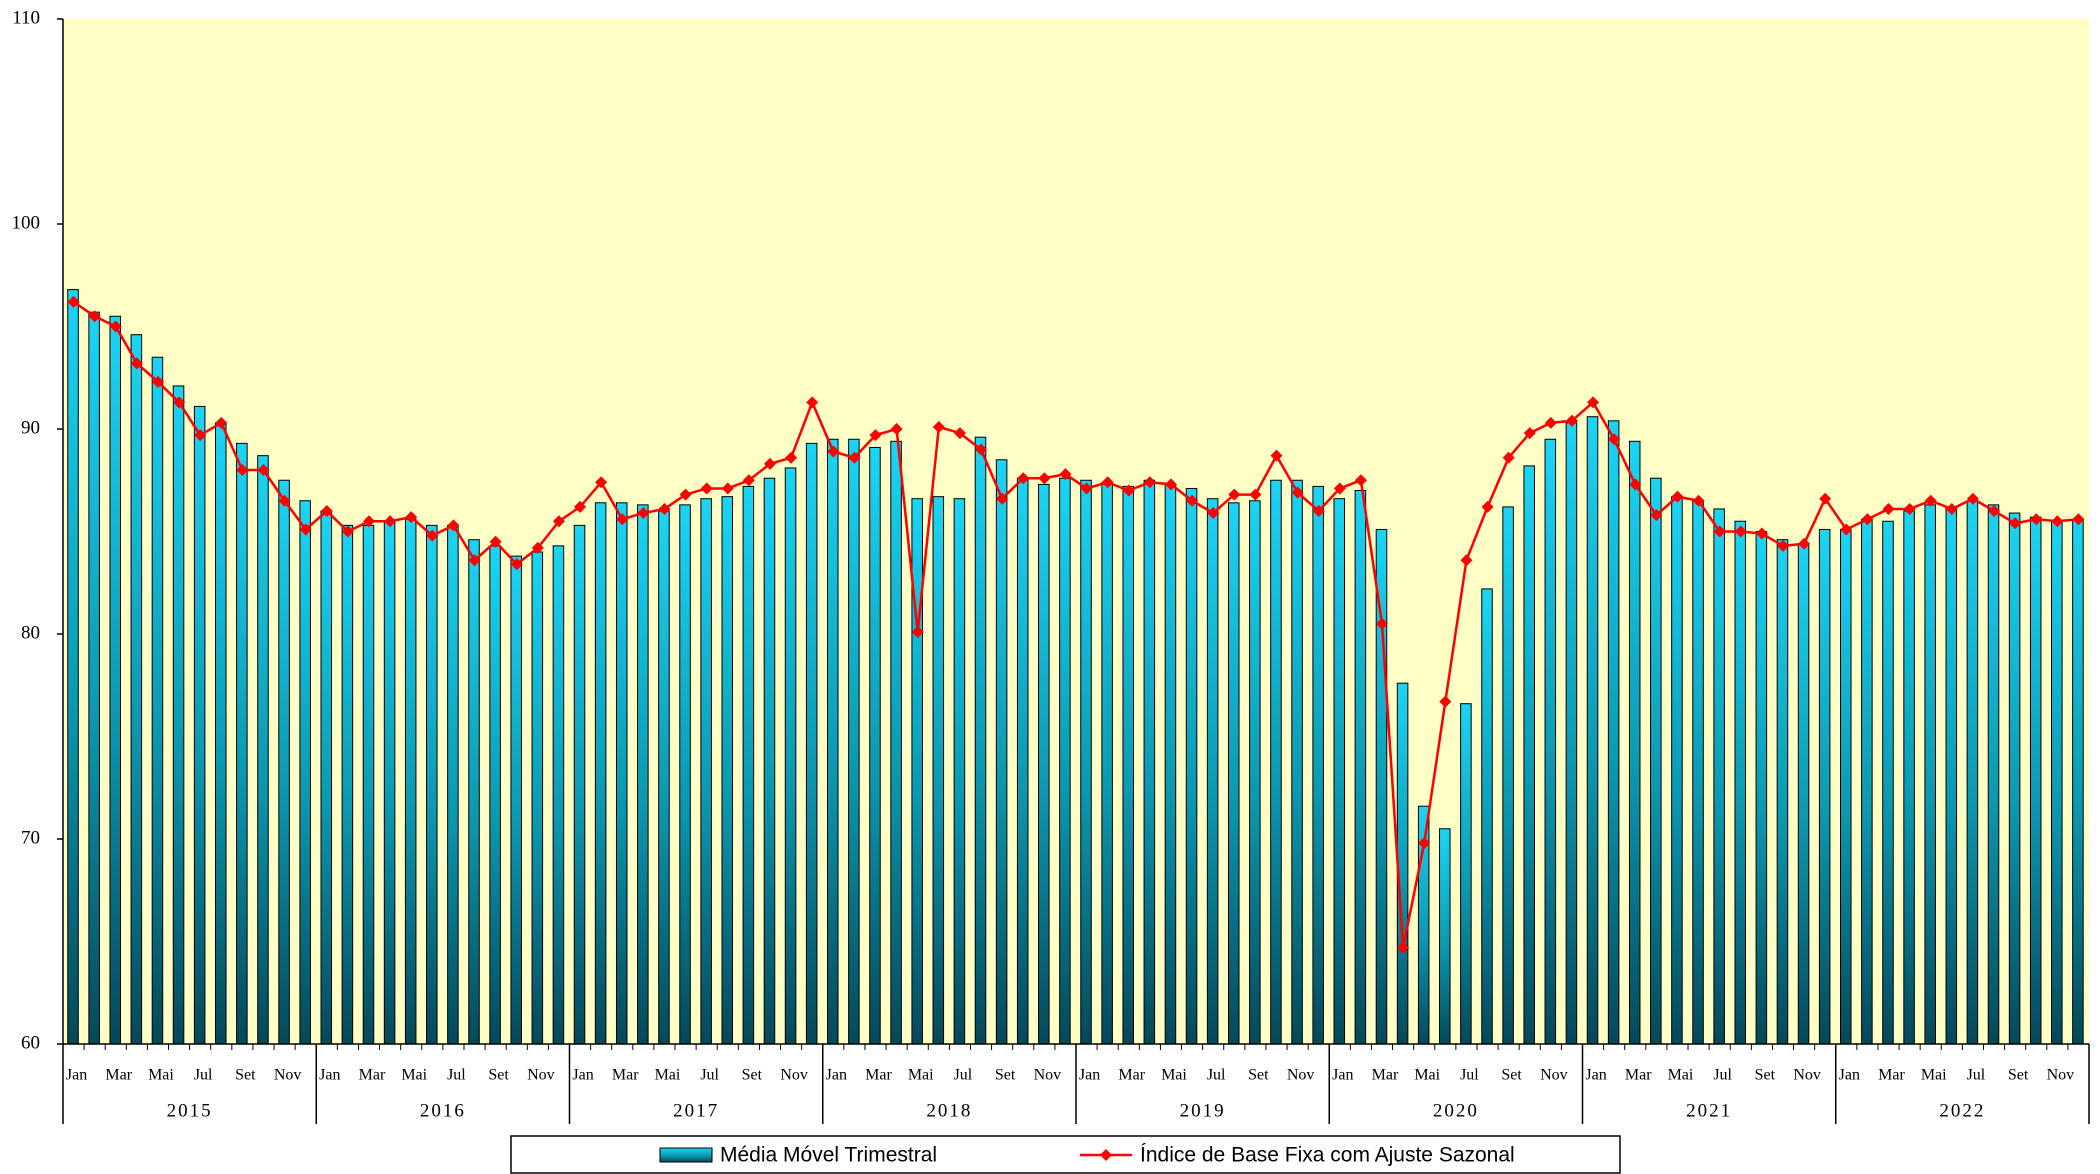 This screenshot has width=2100, height=1174. What do you see at coordinates (1456, 1110) in the screenshot?
I see `year-label: 2020` at bounding box center [1456, 1110].